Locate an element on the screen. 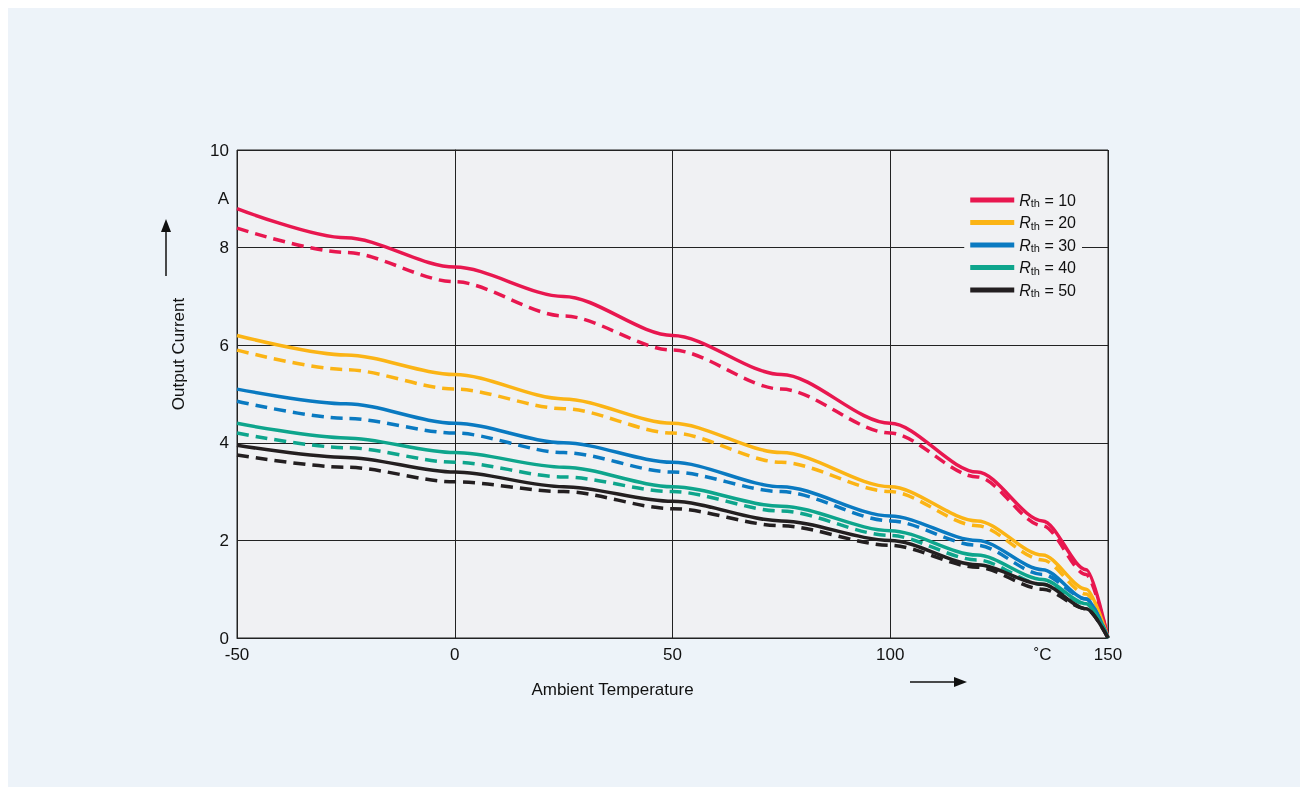 The height and width of the screenshot is (787, 1308). y-axis-title: Output Current is located at coordinates (178, 354).